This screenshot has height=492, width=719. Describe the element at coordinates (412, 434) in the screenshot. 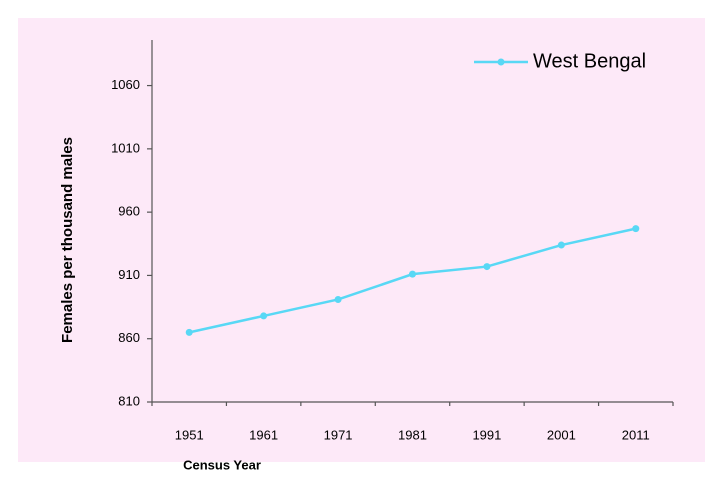

I see `x-tick-label: 1981` at that location.